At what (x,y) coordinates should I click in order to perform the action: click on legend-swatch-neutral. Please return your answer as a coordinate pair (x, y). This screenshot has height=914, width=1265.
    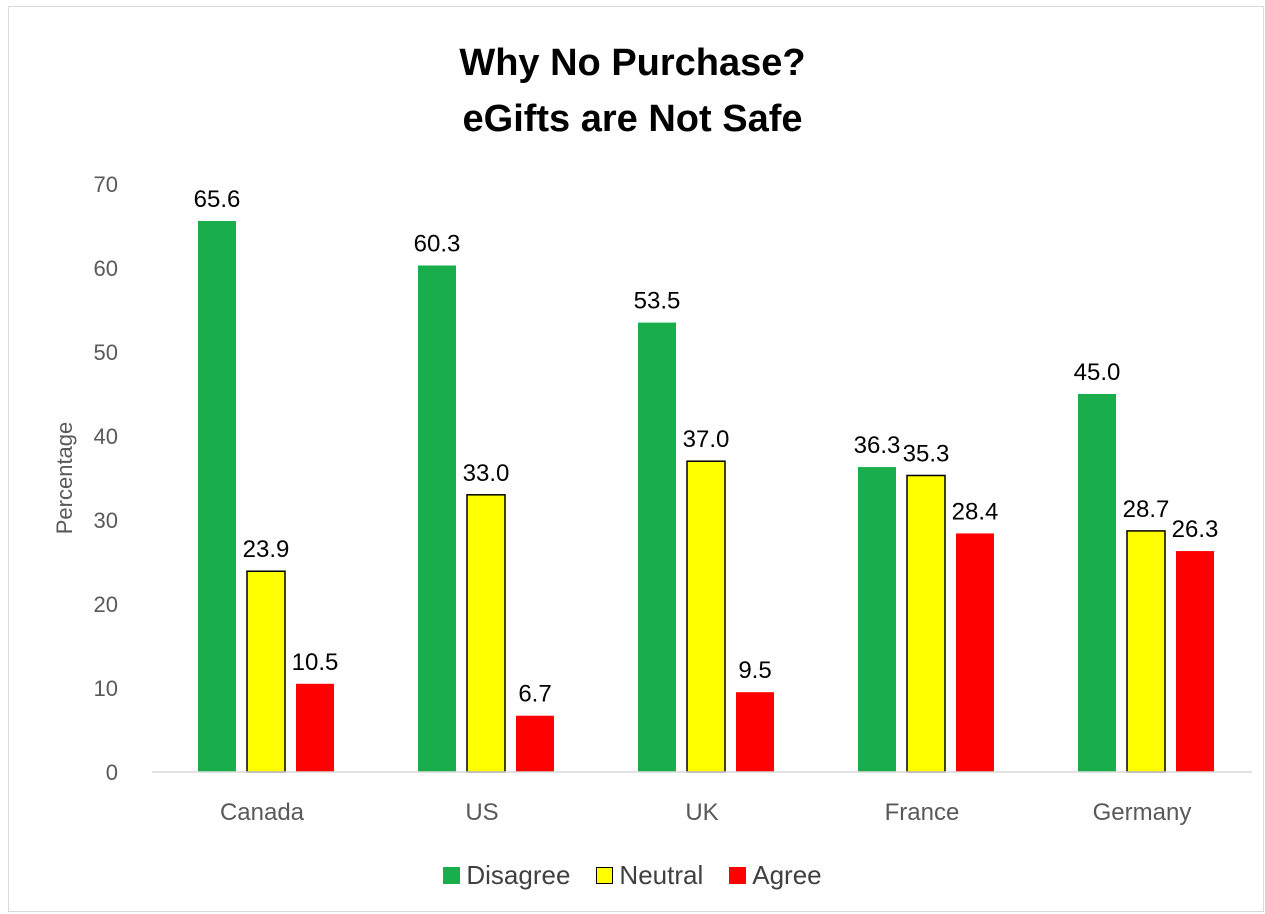
    Looking at the image, I should click on (605, 875).